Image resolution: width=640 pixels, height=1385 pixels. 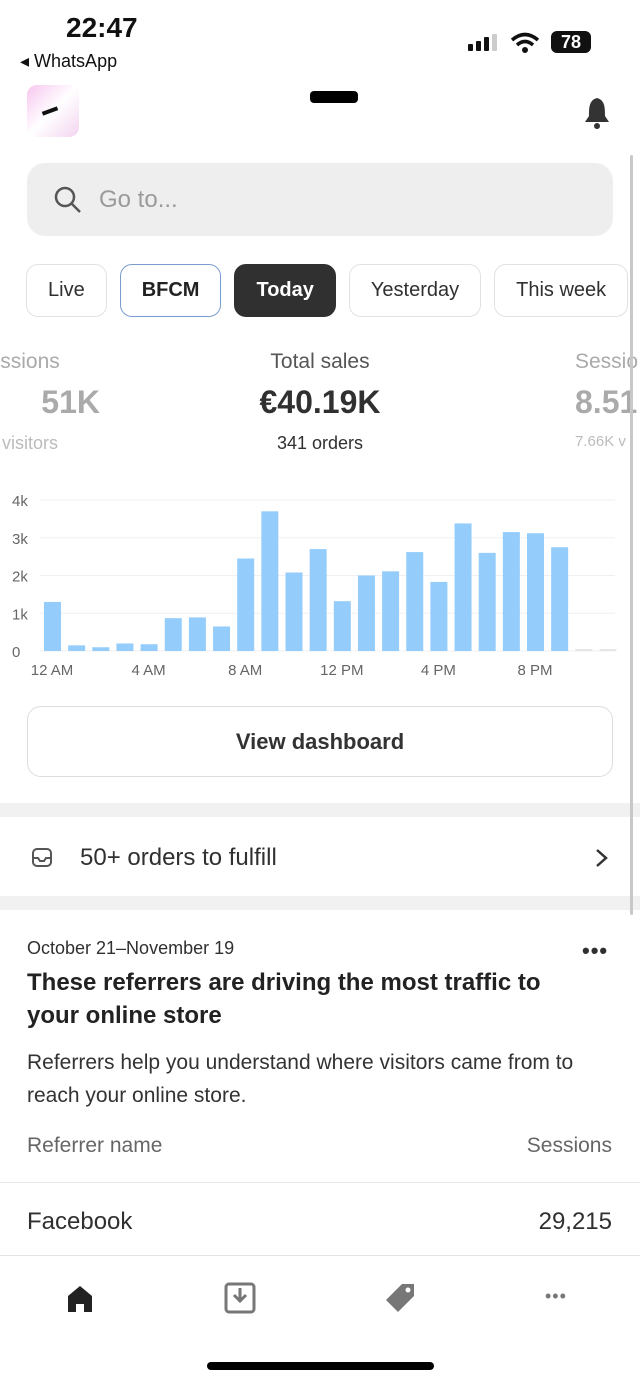 I want to click on x-tick-label: 12 AM, so click(x=52, y=670).